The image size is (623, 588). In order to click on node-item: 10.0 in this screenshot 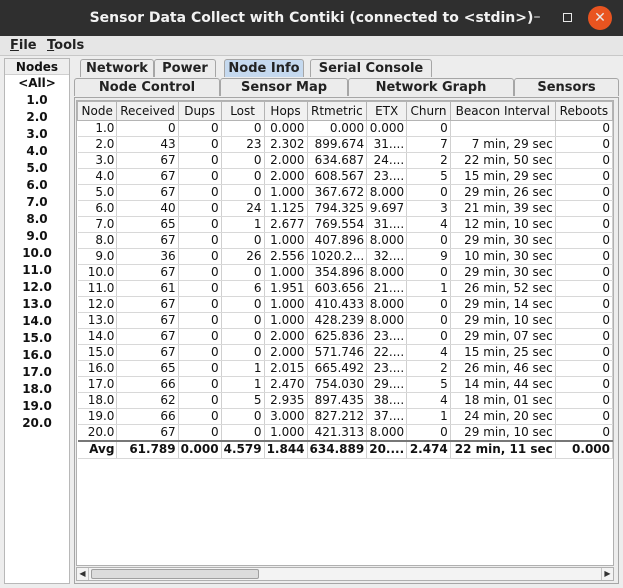, I will do `click(37, 253)`.